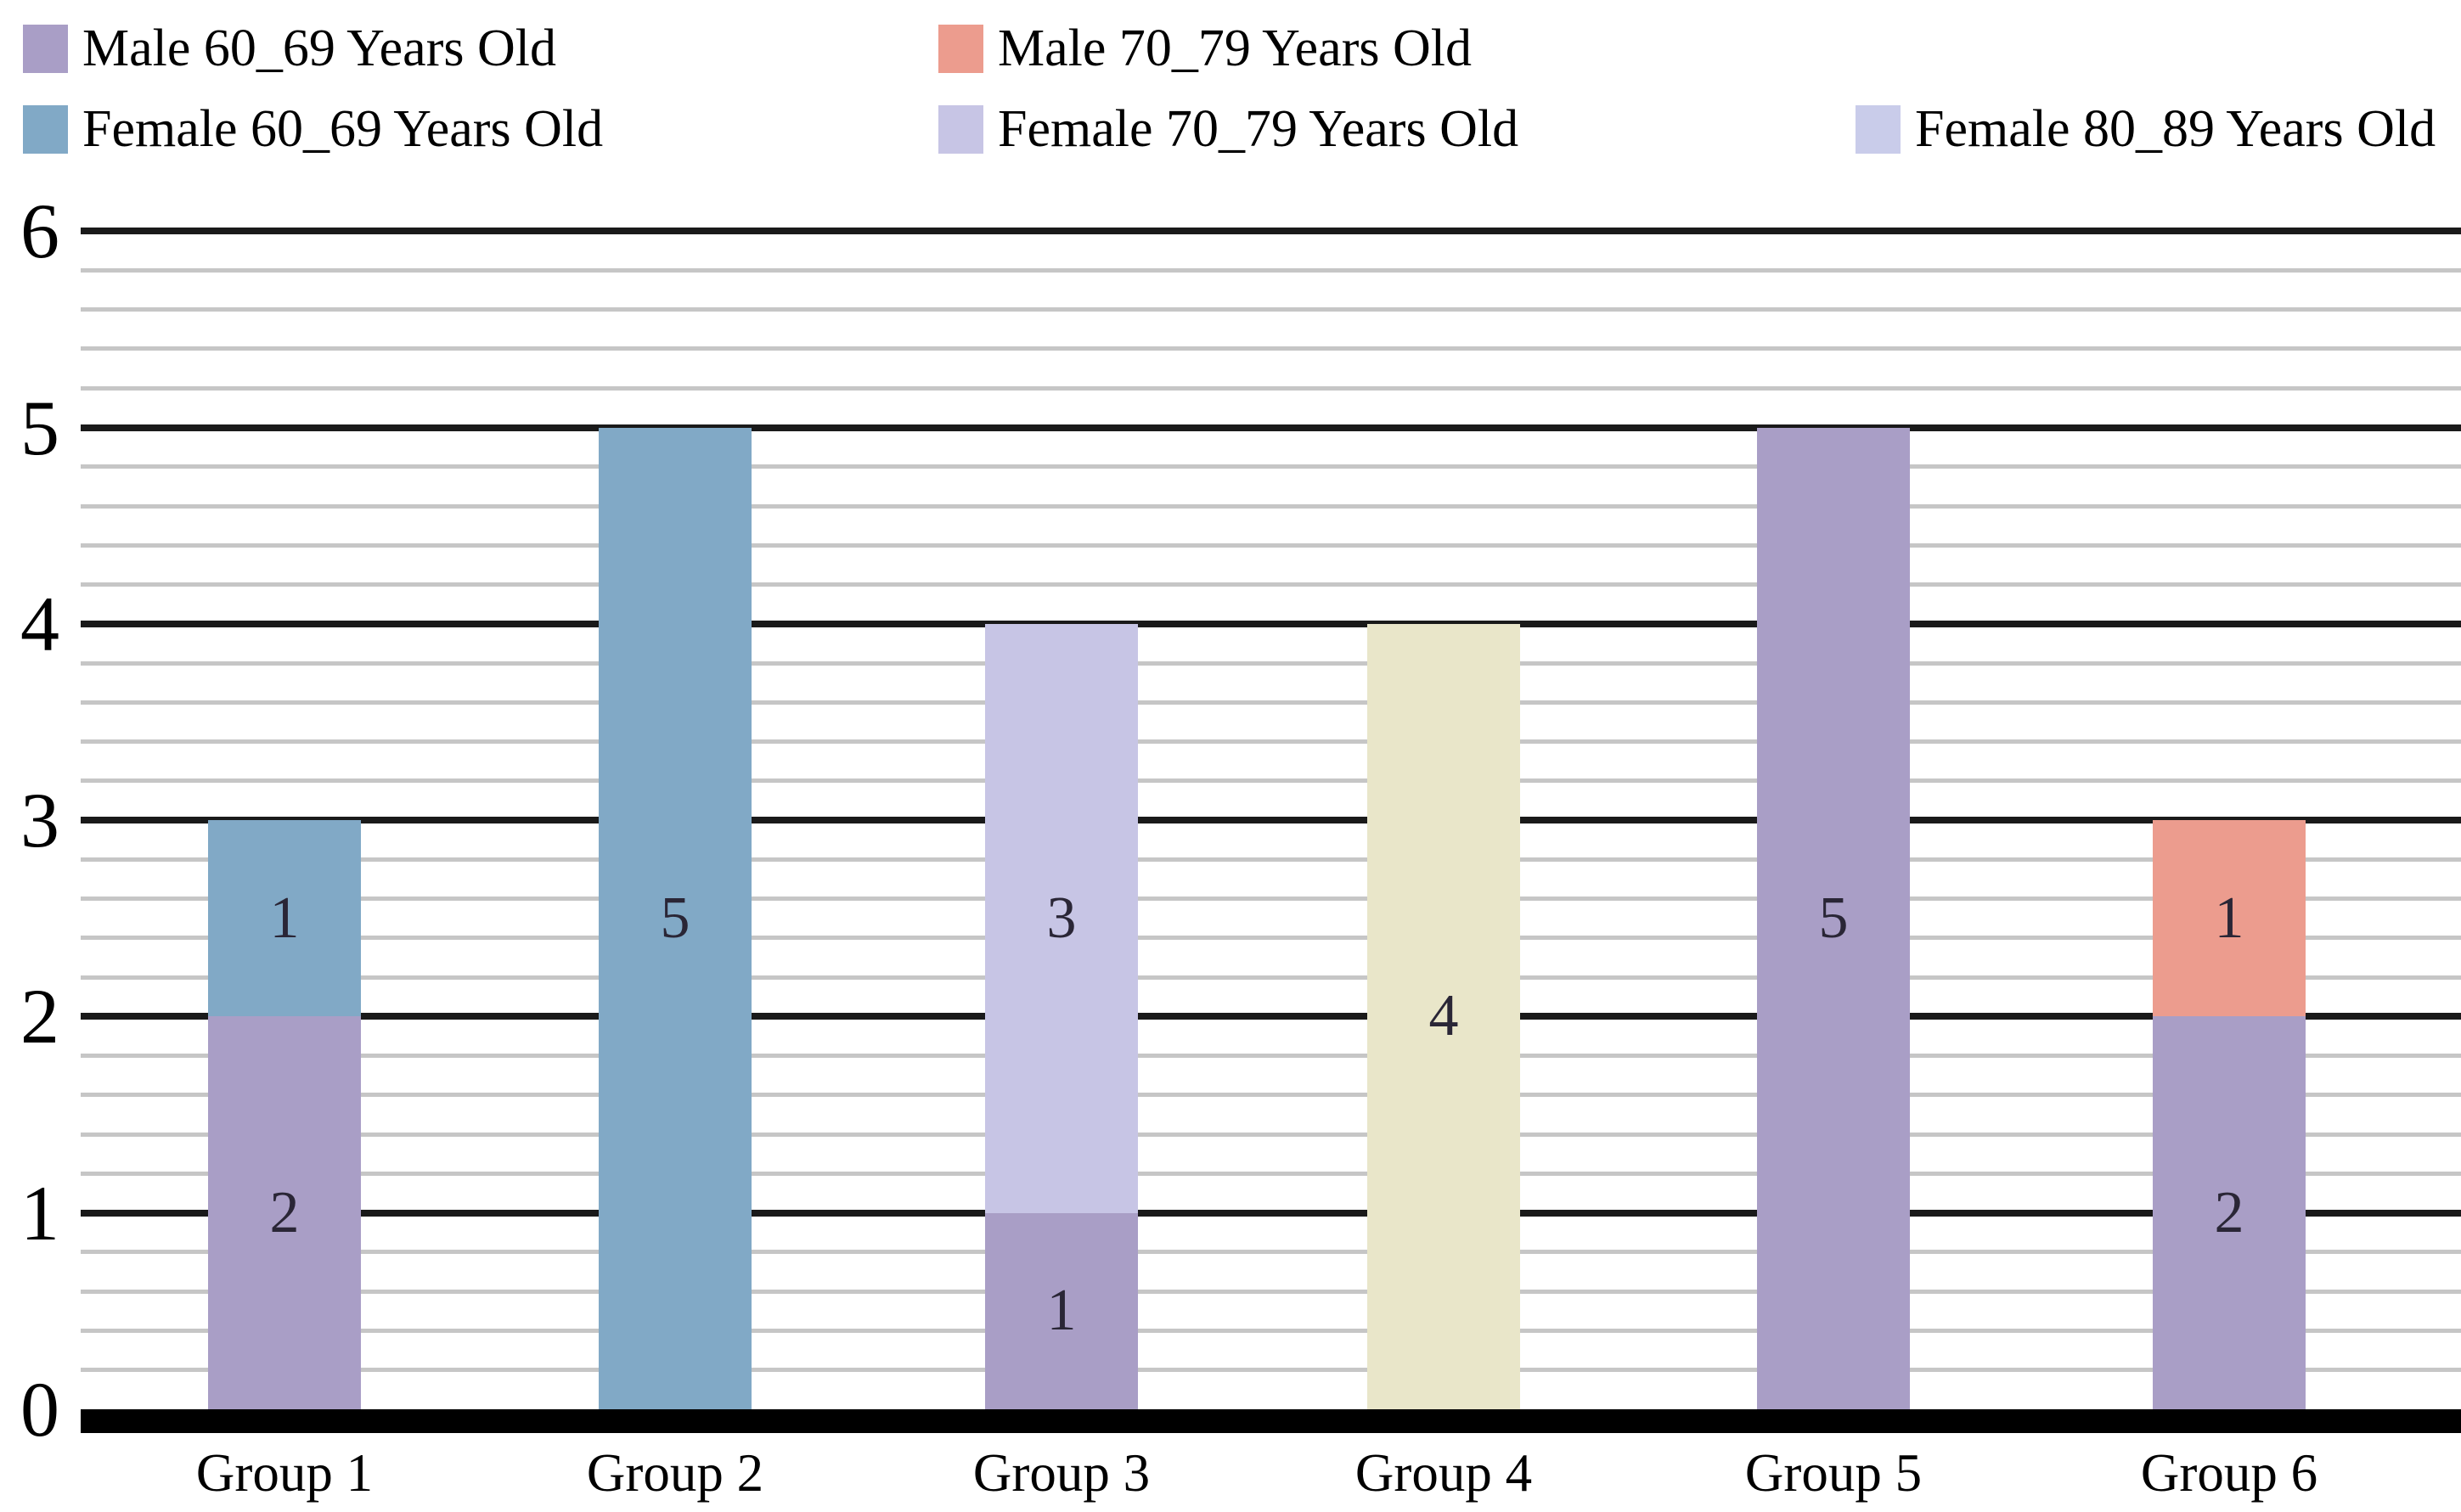  I want to click on legend-item: Male 70_79 Years Old, so click(1205, 48).